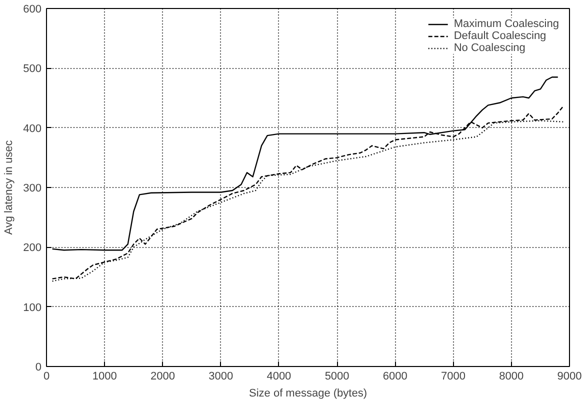 This screenshot has width=587, height=402. Describe the element at coordinates (511, 376) in the screenshot. I see `x-tick-label: 8000` at that location.